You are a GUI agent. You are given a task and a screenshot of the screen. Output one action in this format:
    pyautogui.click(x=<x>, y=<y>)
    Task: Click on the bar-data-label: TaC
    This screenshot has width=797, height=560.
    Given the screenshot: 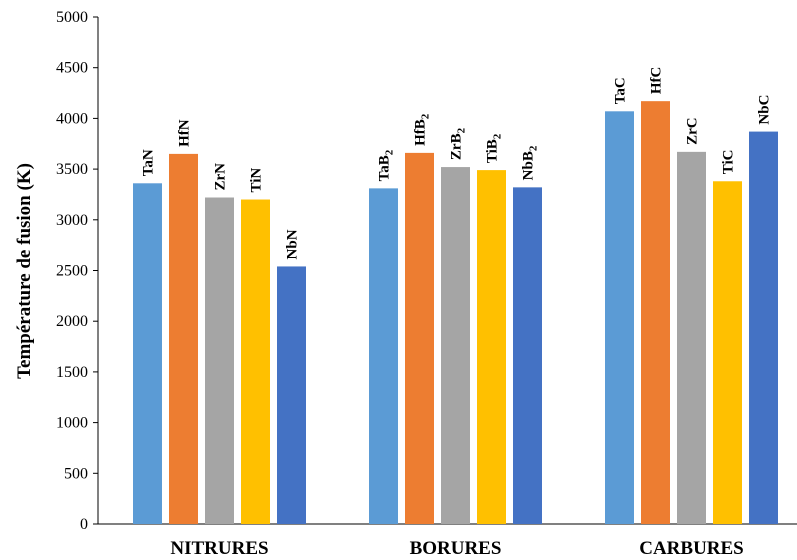 What is the action you would take?
    pyautogui.click(x=621, y=90)
    